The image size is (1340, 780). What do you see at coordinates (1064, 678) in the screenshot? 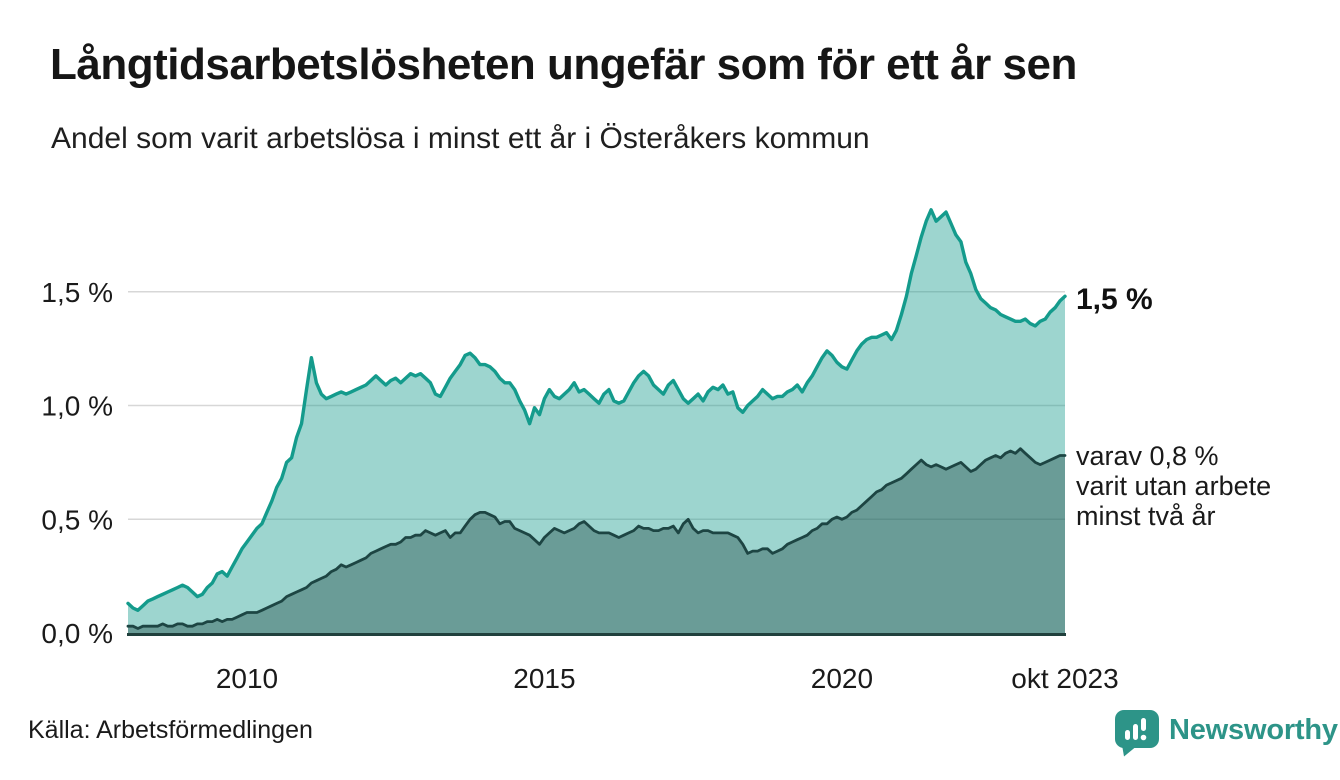
I see `x-axis-tick-label: okt 2023` at bounding box center [1064, 678].